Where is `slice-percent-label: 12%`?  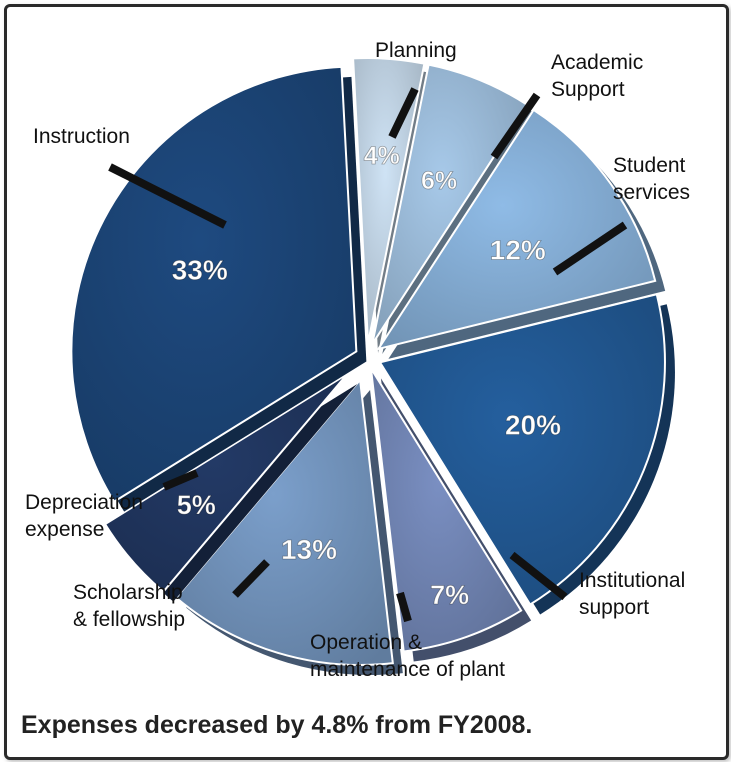
slice-percent-label: 12% is located at coordinates (518, 250).